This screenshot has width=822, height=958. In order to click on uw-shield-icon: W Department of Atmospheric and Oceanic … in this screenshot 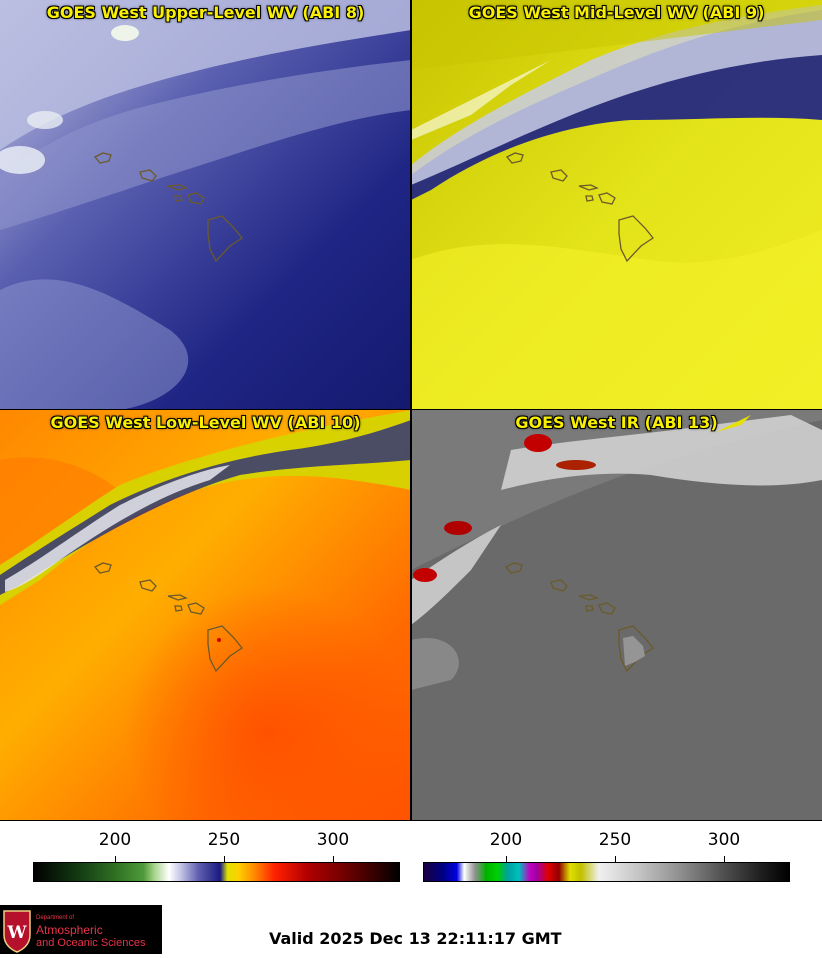, I will do `click(74, 931)`.